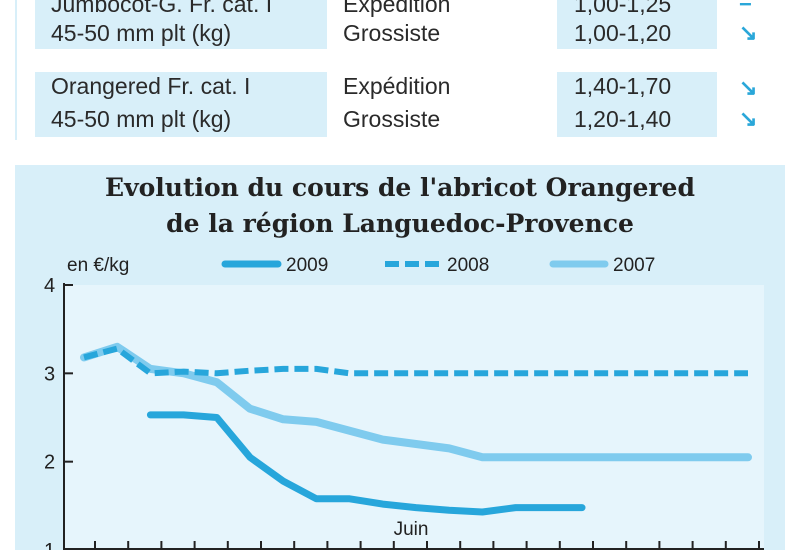 The height and width of the screenshot is (550, 800). Describe the element at coordinates (16, 70) in the screenshot. I see `table-border` at that location.